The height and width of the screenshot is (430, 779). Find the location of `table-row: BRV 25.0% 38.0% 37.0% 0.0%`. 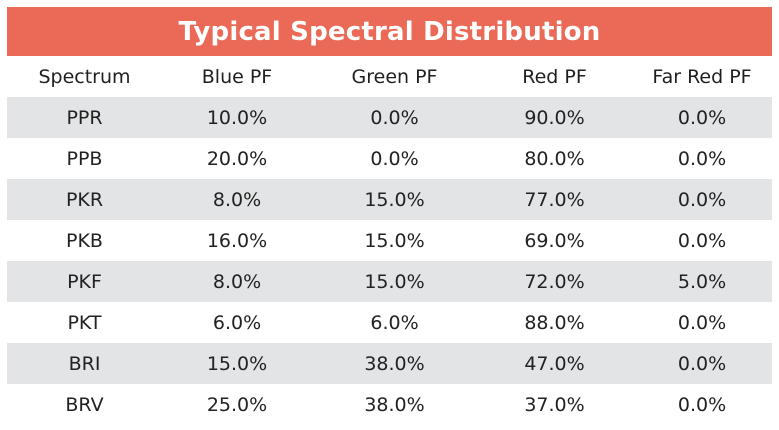

table-row: BRV 25.0% 38.0% 37.0% 0.0% is located at coordinates (389, 404).